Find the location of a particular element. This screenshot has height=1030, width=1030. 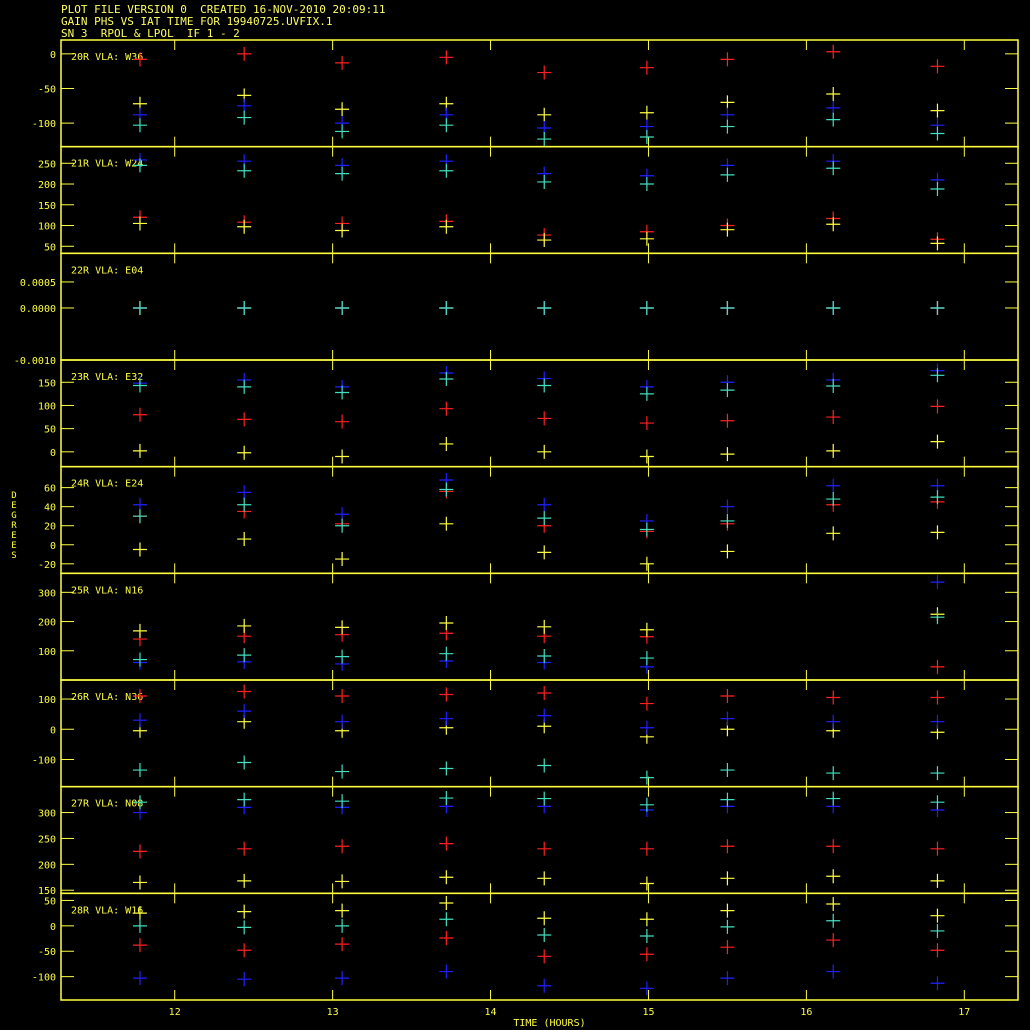

panel-label: 26R VLA: N36 is located at coordinates (107, 697).